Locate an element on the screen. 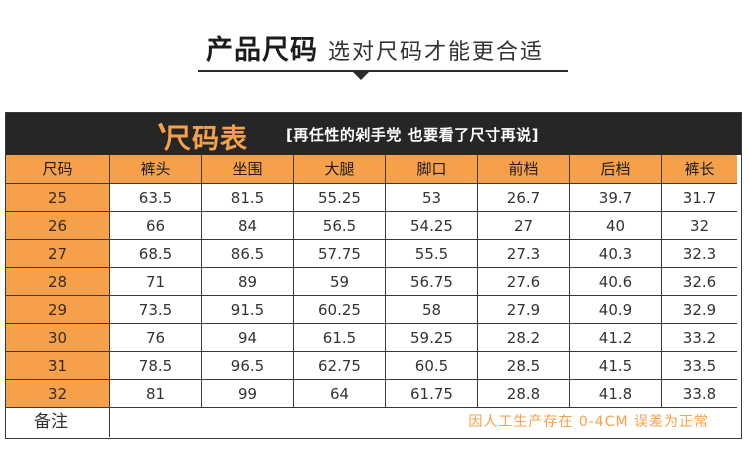 This screenshot has height=476, width=750. table-cell: 31.7 is located at coordinates (699, 198).